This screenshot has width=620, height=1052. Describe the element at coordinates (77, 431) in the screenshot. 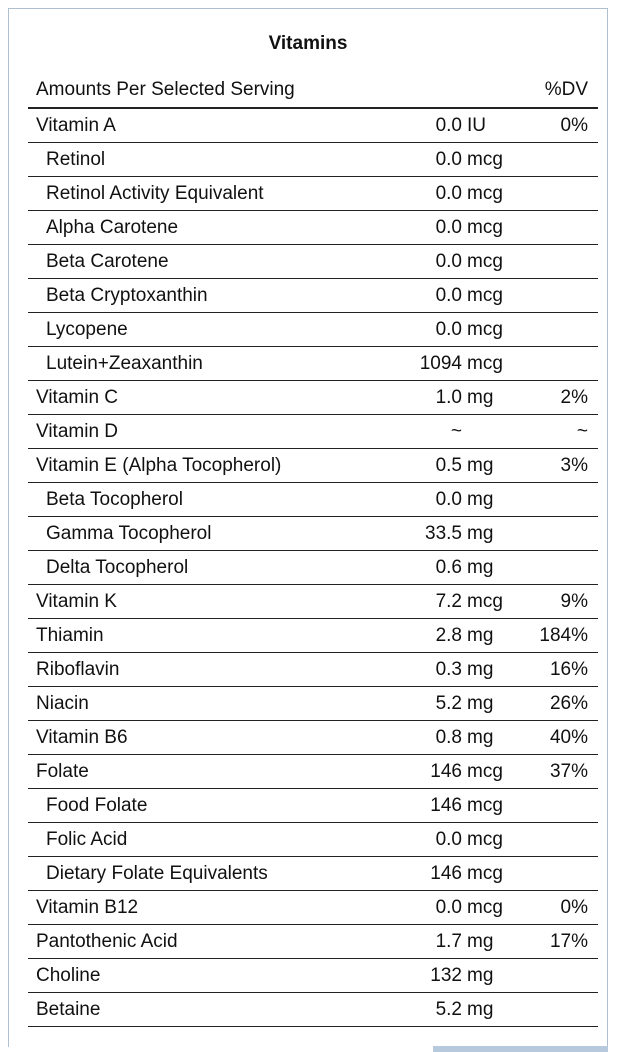

I see `row-name: Vitamin D` at that location.